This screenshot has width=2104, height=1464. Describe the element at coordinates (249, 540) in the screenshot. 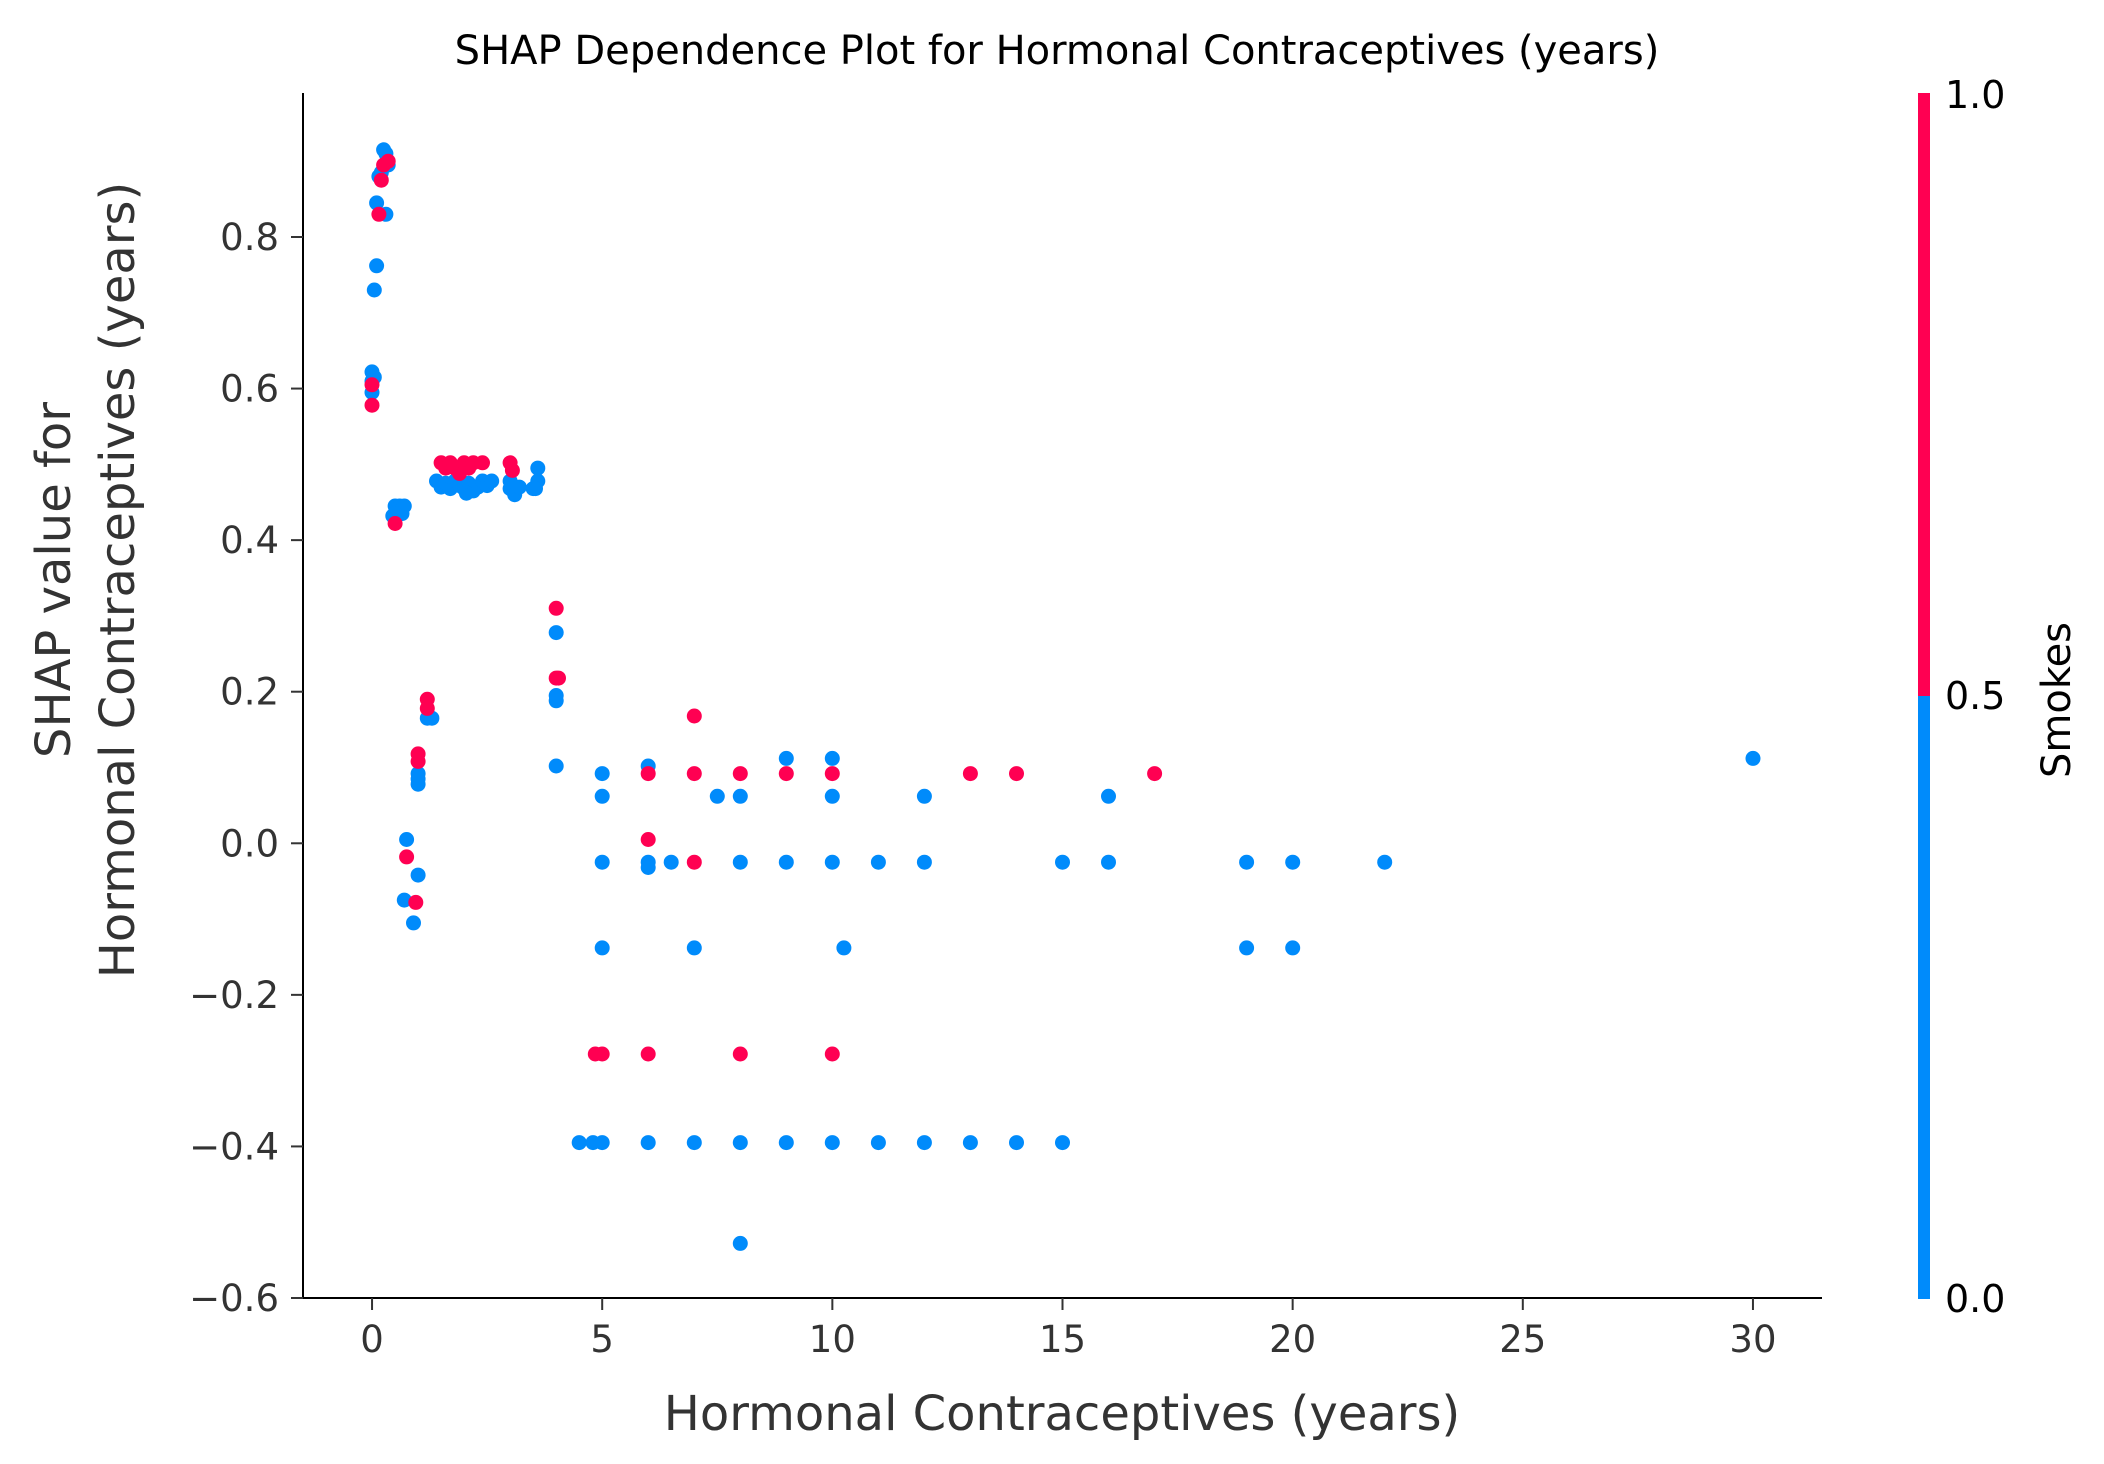

I see `y-tick-label: 0.4` at that location.